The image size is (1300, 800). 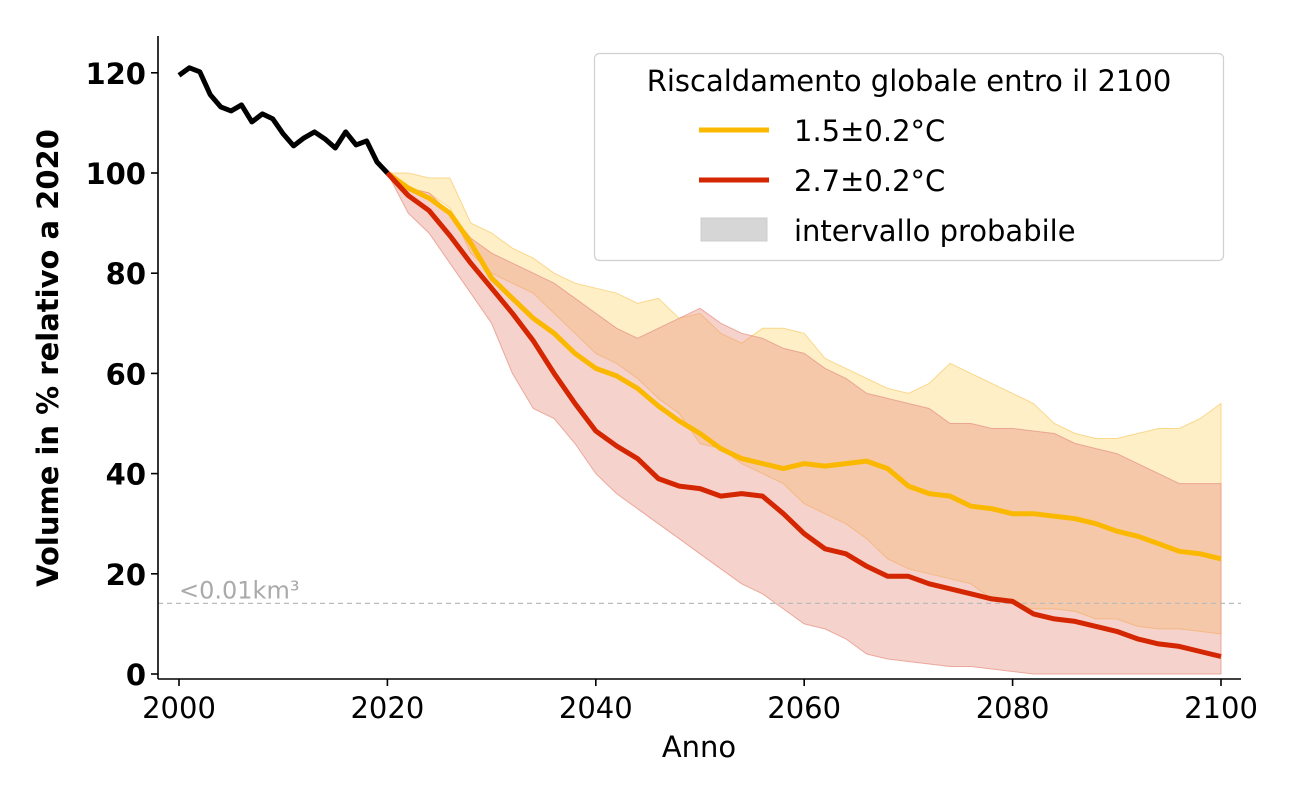 I want to click on threshold-line-group: <0.01km³, so click(x=699, y=590).